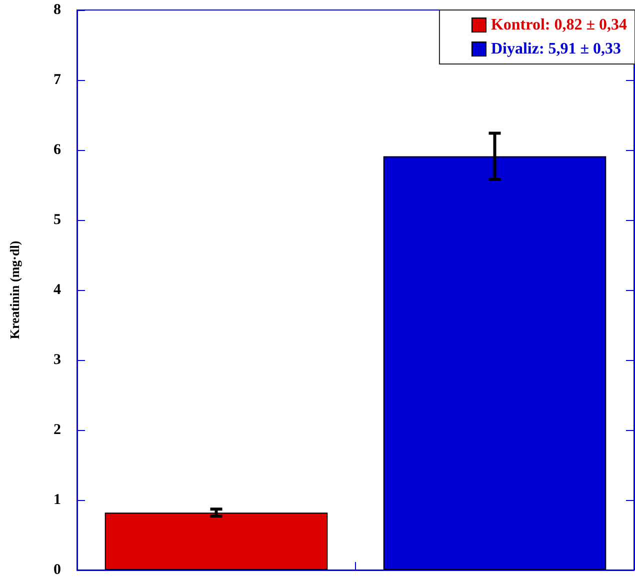 The image size is (635, 581). Describe the element at coordinates (57, 10) in the screenshot. I see `y-tick-label: 8` at that location.